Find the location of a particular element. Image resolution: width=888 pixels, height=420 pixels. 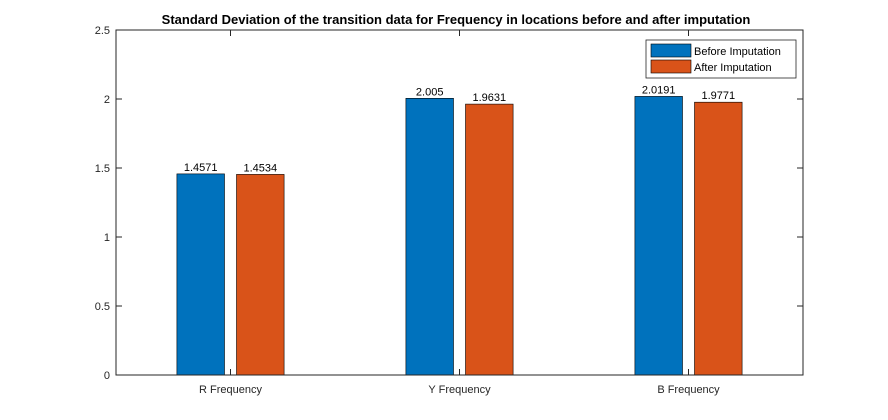

legend-label: After Imputation is located at coordinates (733, 68).